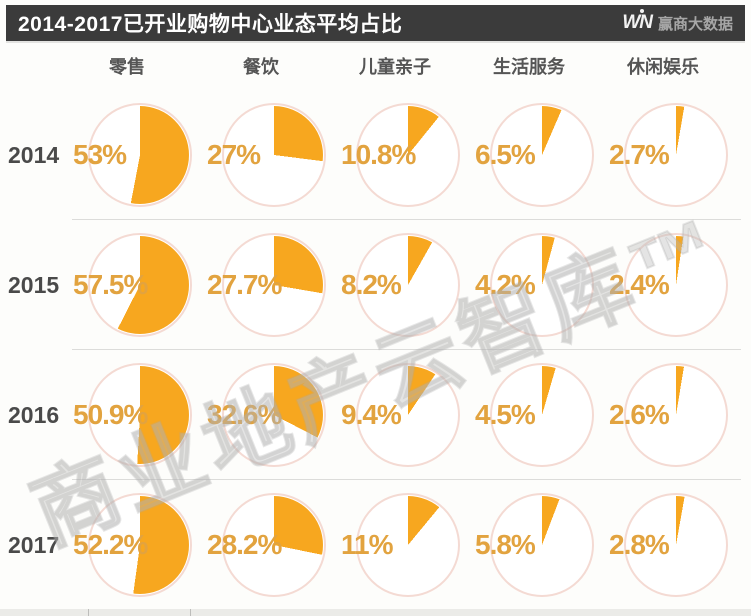  What do you see at coordinates (34, 414) in the screenshot?
I see `year-label: 2016` at bounding box center [34, 414].